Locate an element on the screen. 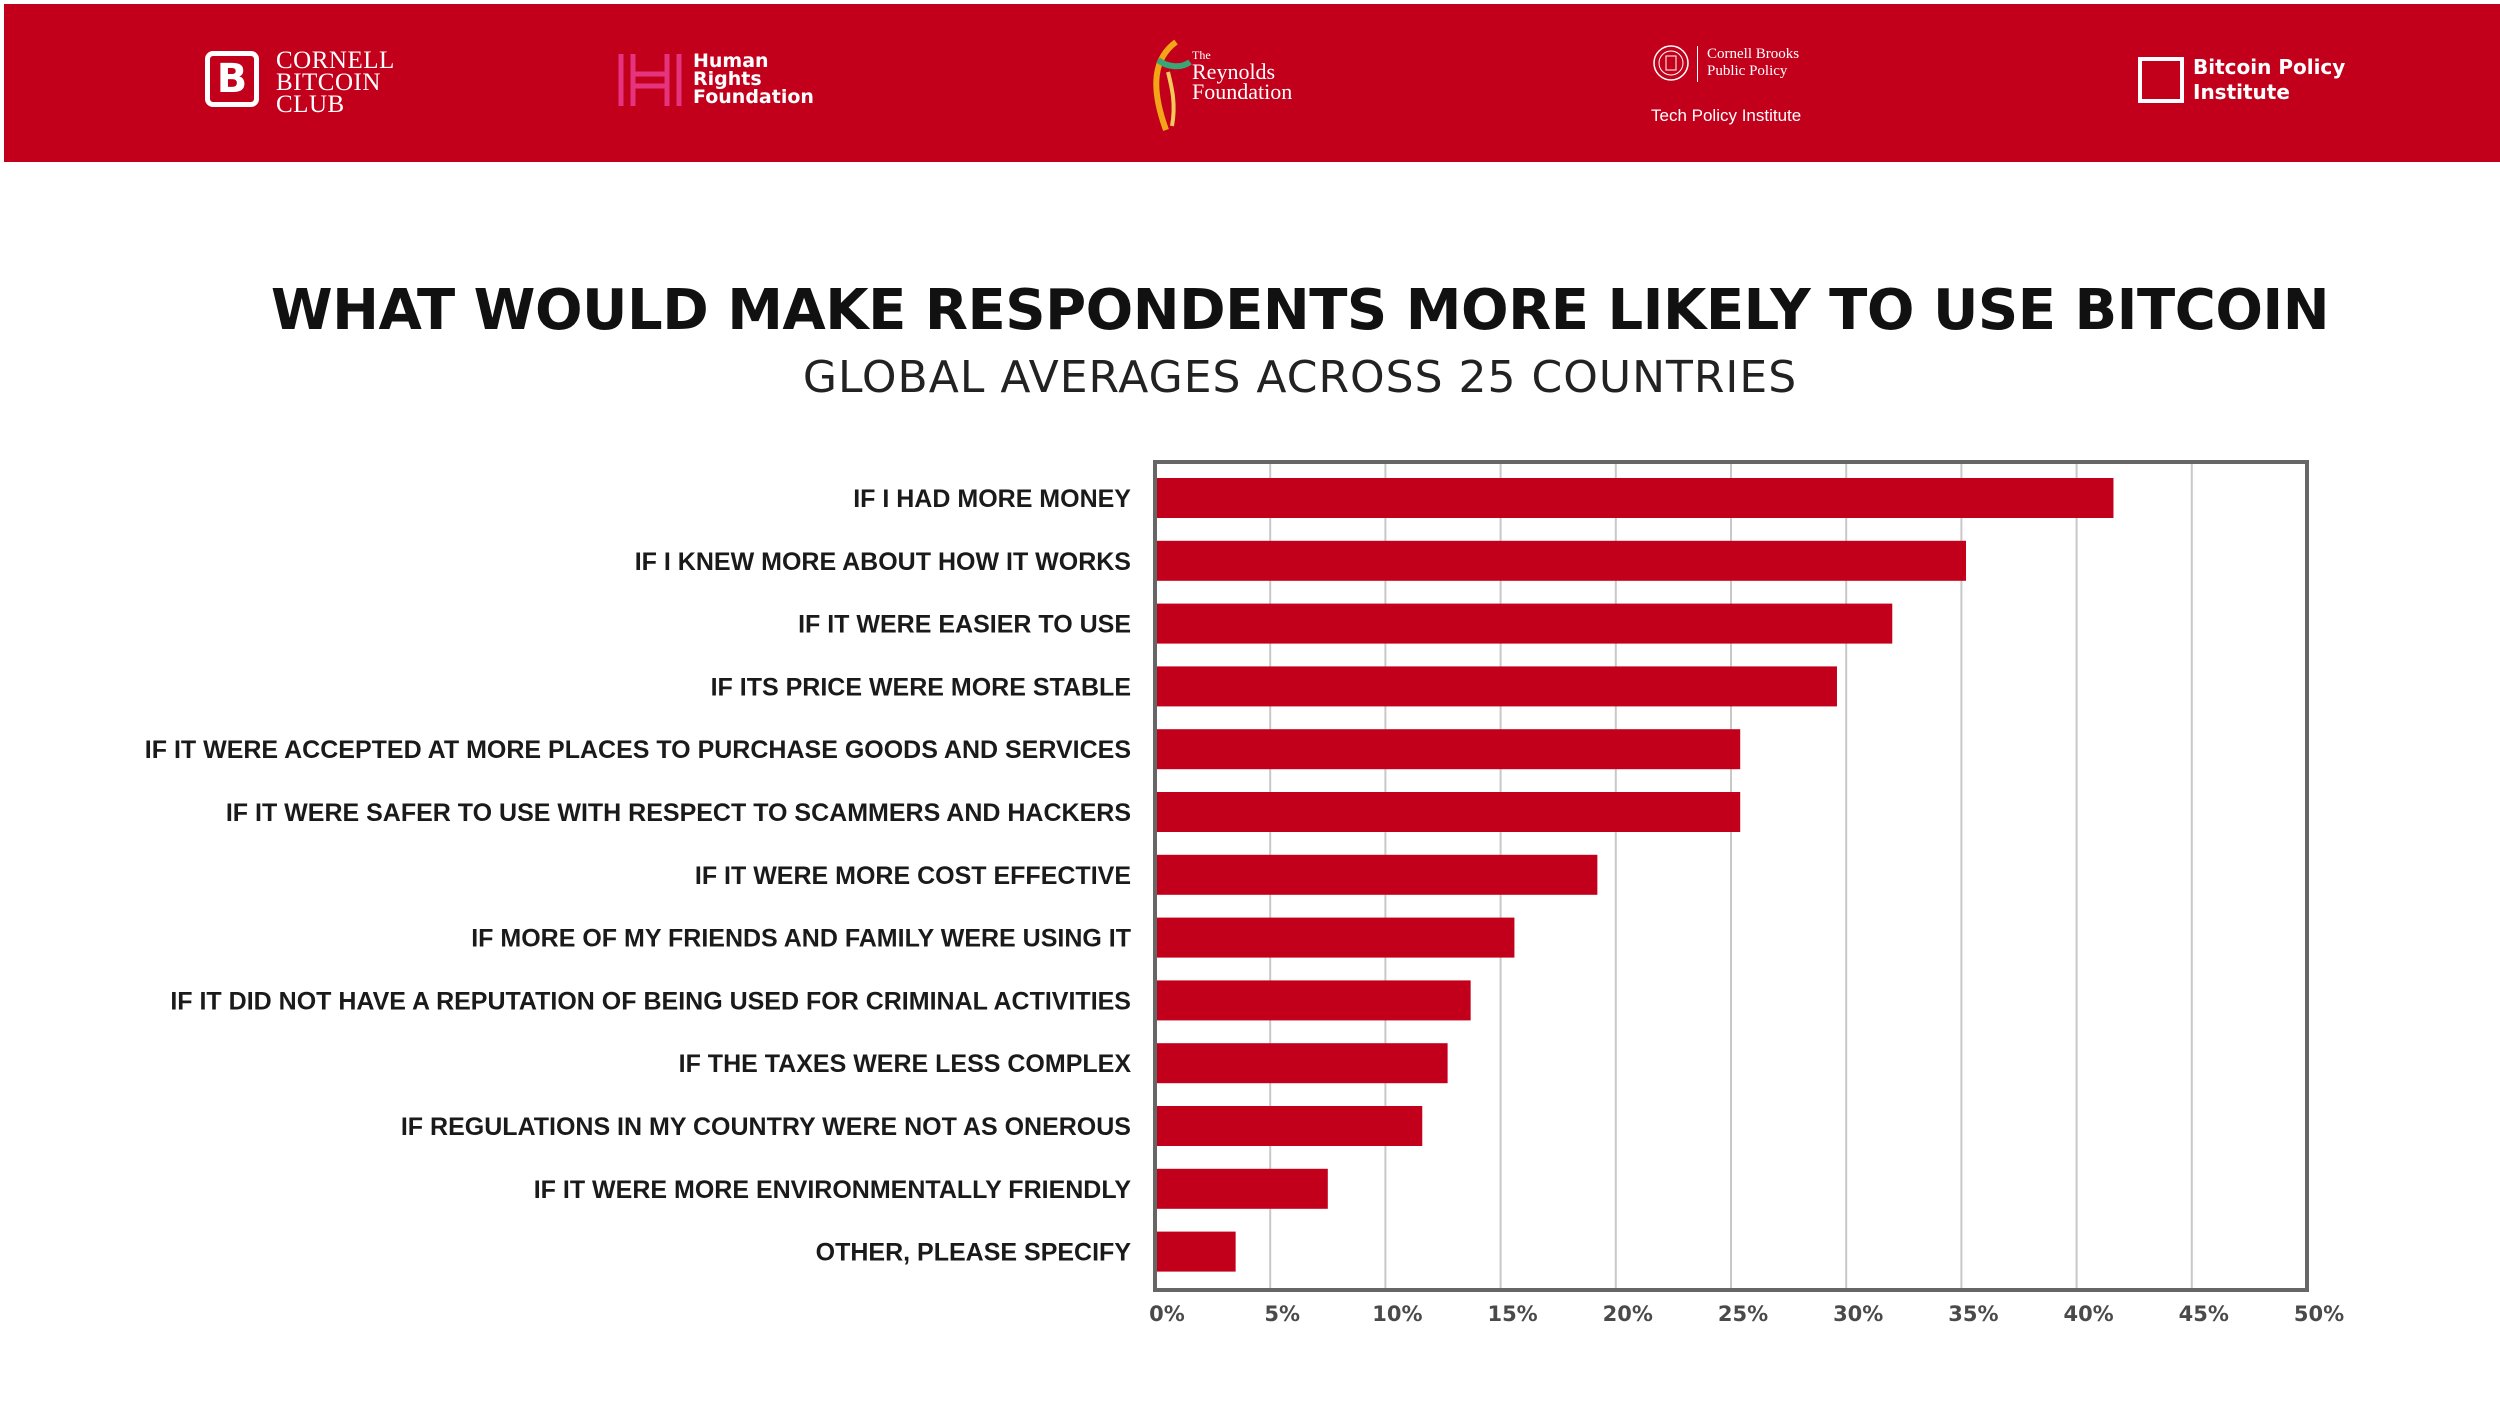 The height and width of the screenshot is (1406, 2500). x-tick-label: 0% is located at coordinates (1167, 1314).